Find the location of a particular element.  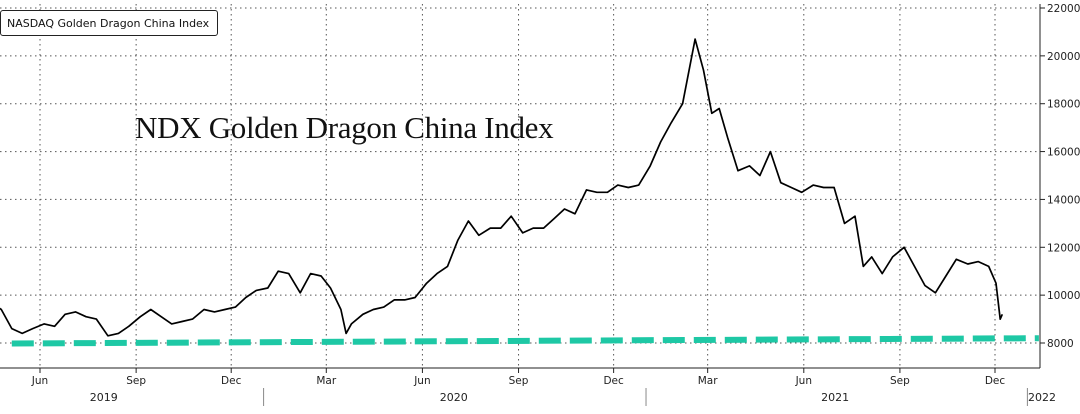

chart-annotation: NDX Golden Dragon China Index is located at coordinates (344, 127).